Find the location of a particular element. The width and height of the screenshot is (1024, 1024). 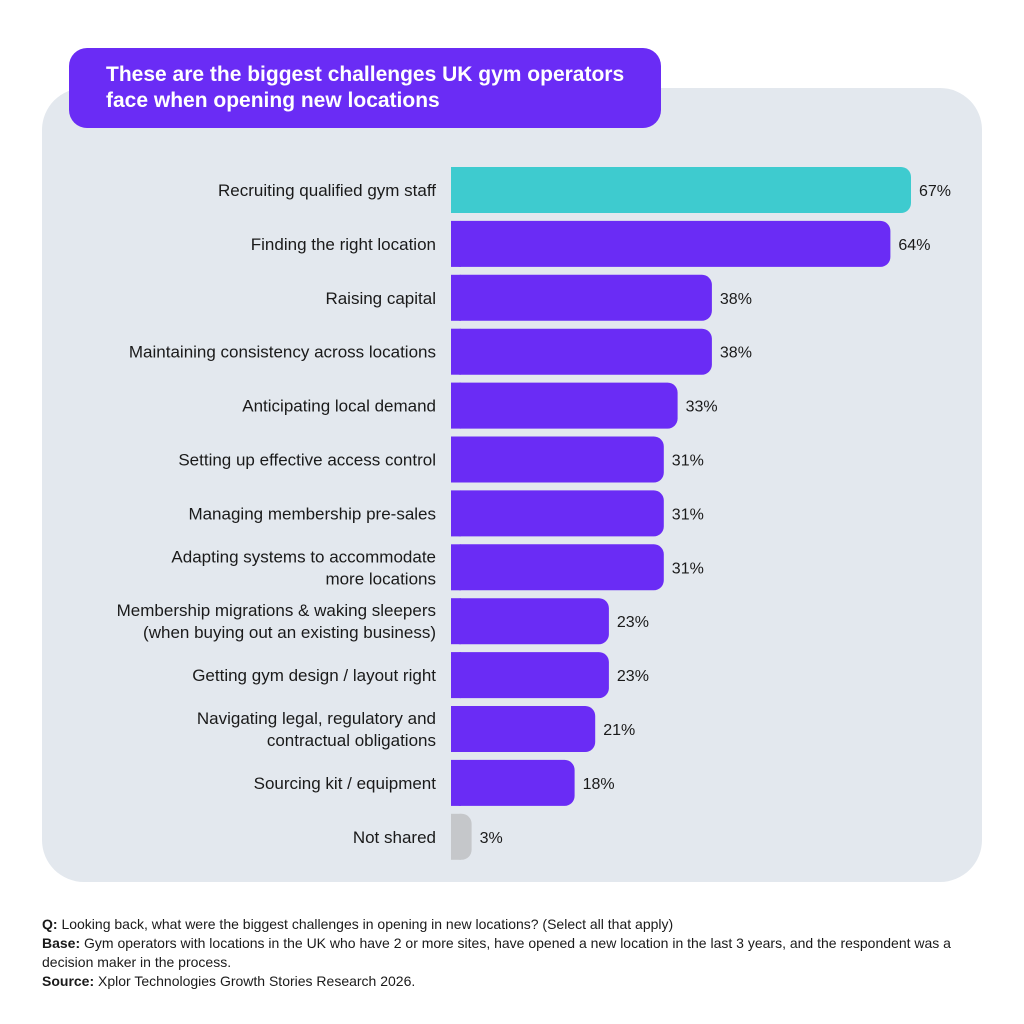

value-label-9: 23% is located at coordinates (633, 622).